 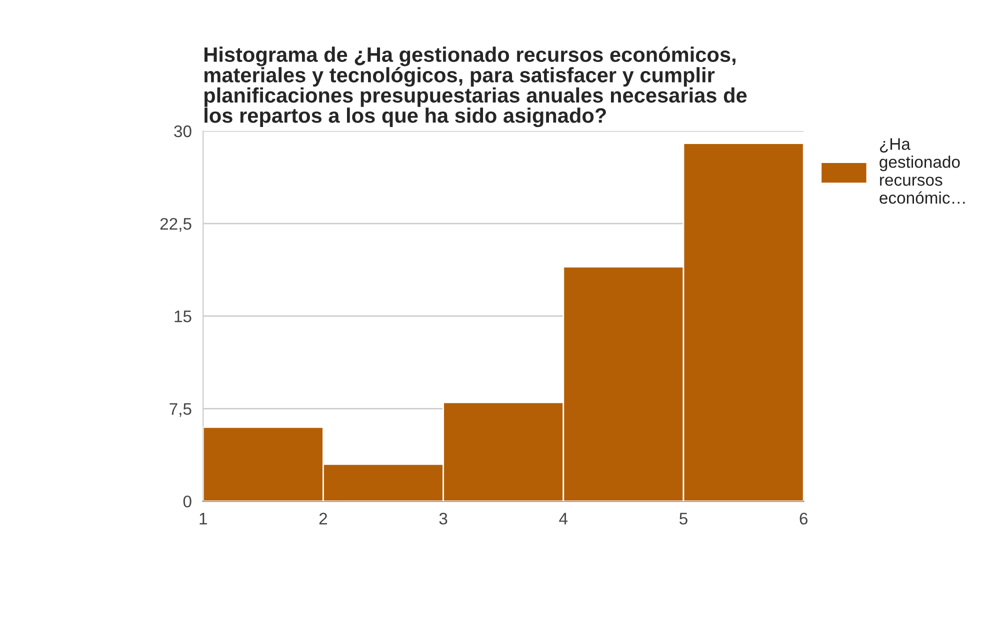 I want to click on y-tick-label: 30, so click(x=183, y=131).